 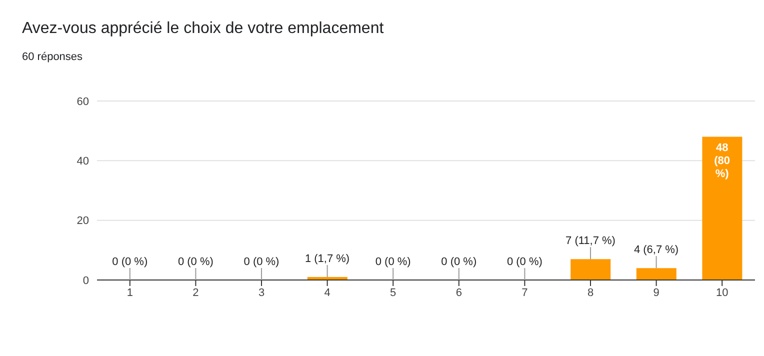 I want to click on x-tick-label: 2, so click(x=195, y=292).